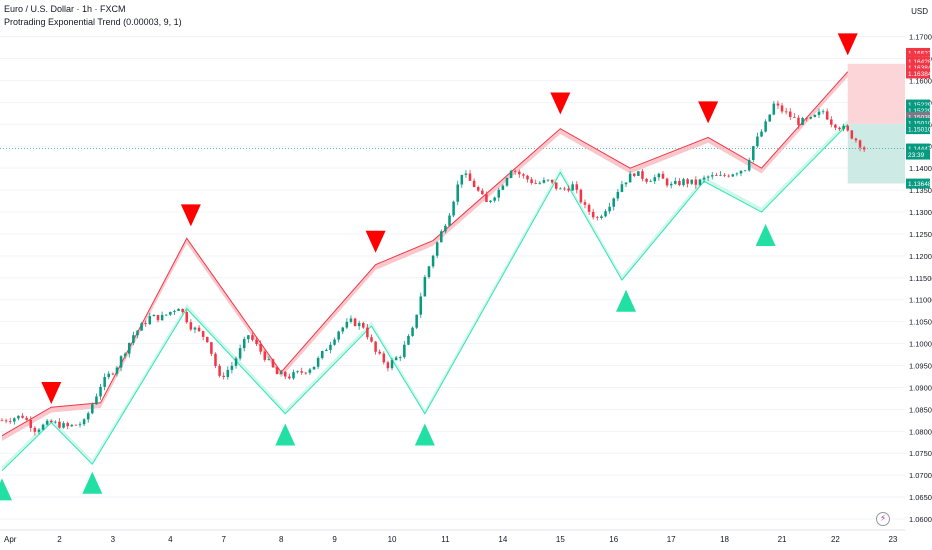 Image resolution: width=932 pixels, height=550 pixels. Describe the element at coordinates (281, 539) in the screenshot. I see `x-tick-label: 8` at that location.